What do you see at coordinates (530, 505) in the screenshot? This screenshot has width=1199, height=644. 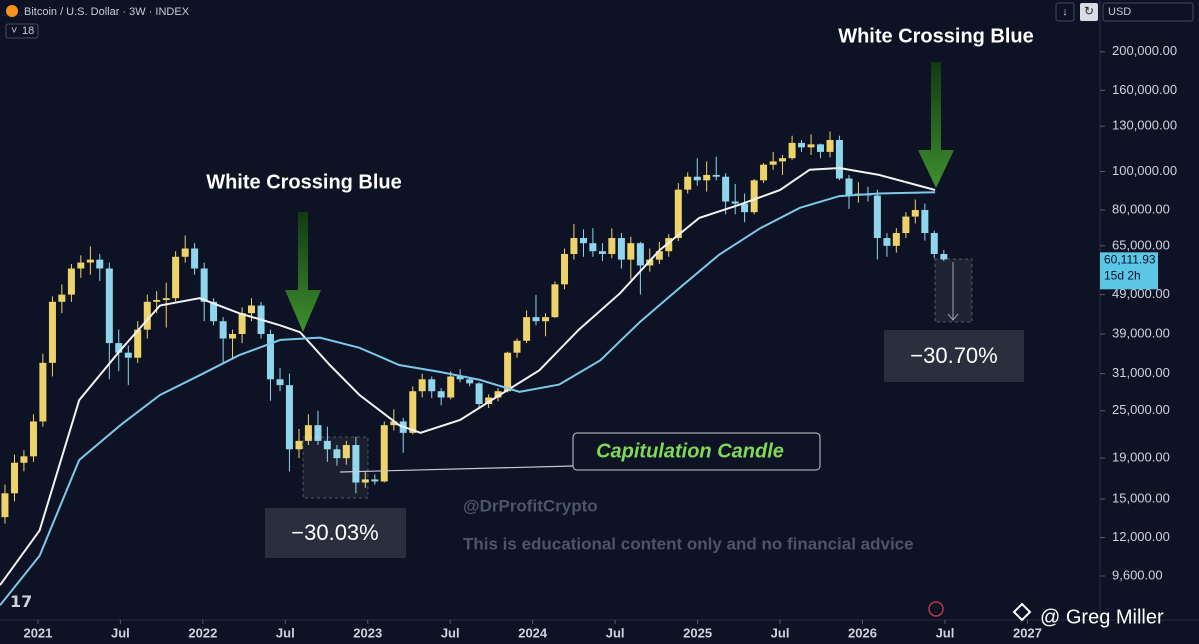 I see `watermark: @DrProfitCrypto` at bounding box center [530, 505].